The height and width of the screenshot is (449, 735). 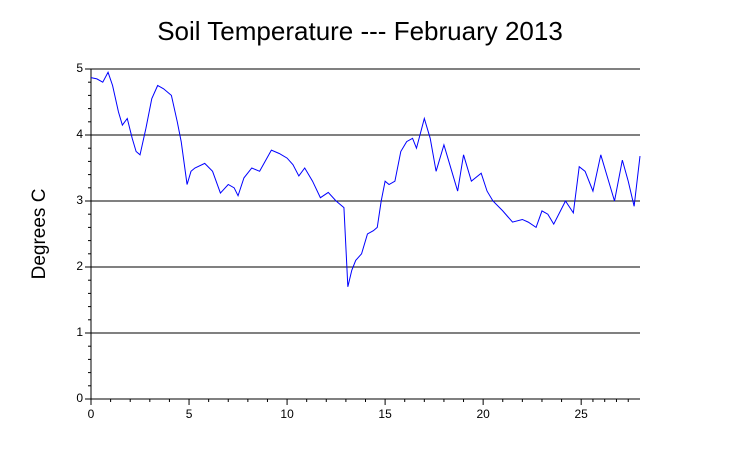 I want to click on x-tick-label: 10, so click(x=287, y=414).